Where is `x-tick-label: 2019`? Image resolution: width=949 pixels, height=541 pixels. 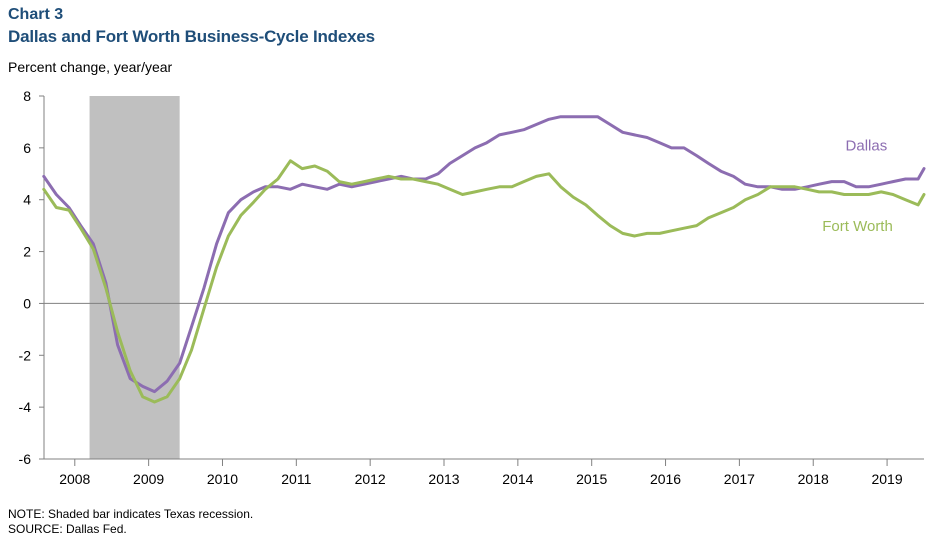 x-tick-label: 2019 is located at coordinates (886, 479).